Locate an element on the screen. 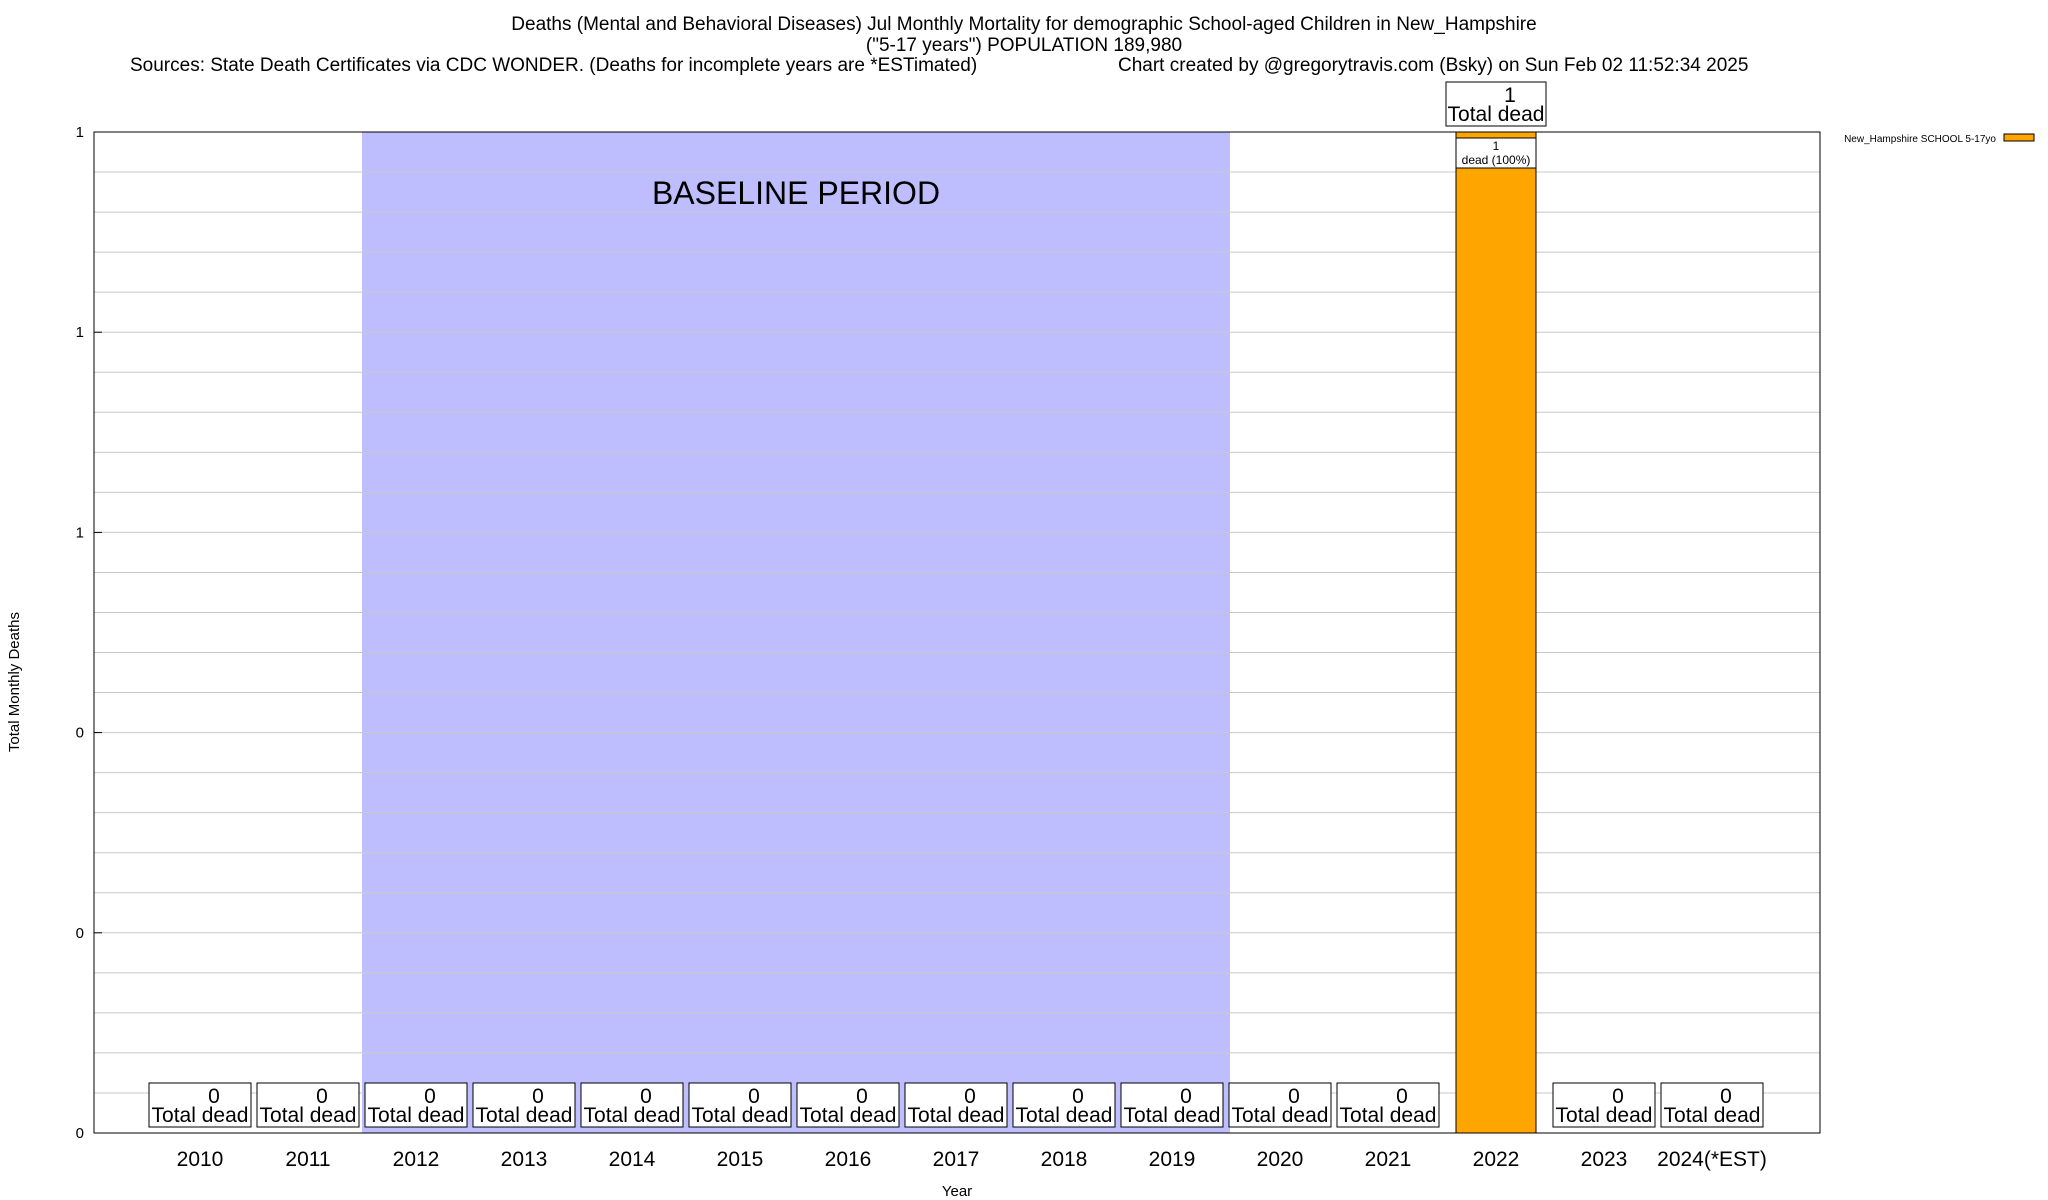 The width and height of the screenshot is (2048, 1200). x-tick-label-2023: 2023 is located at coordinates (1604, 1159).